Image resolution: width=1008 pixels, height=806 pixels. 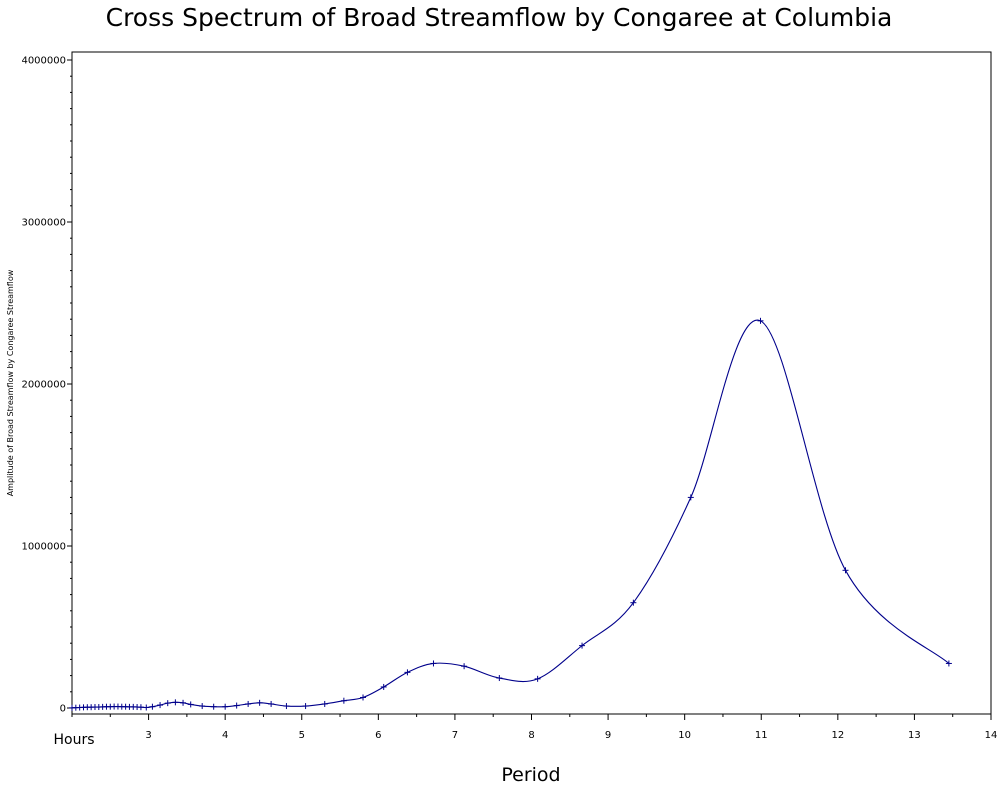 What do you see at coordinates (608, 735) in the screenshot?
I see `x-tick-label: 9` at bounding box center [608, 735].